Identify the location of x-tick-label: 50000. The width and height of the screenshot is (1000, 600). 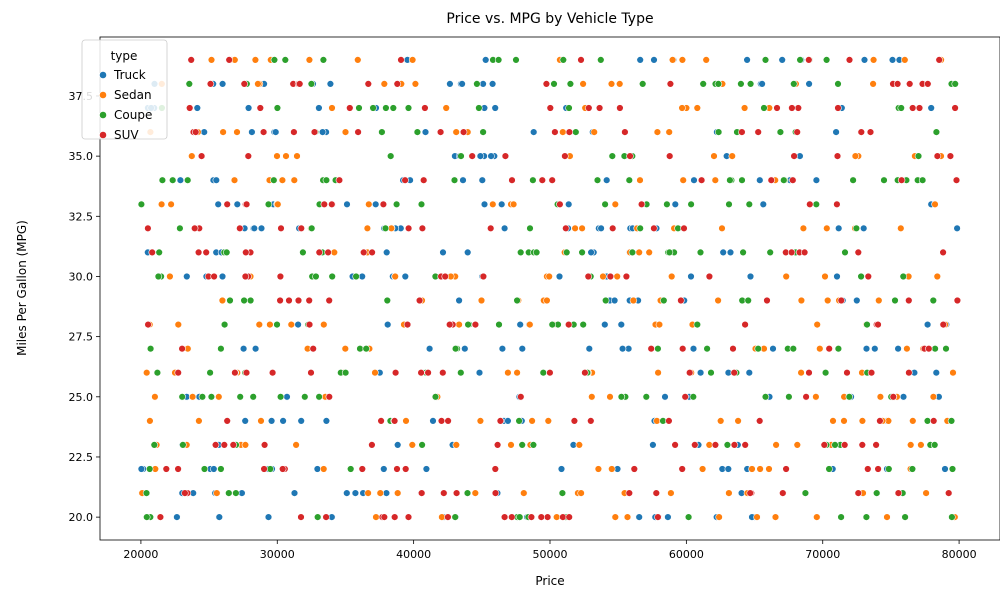
(550, 554).